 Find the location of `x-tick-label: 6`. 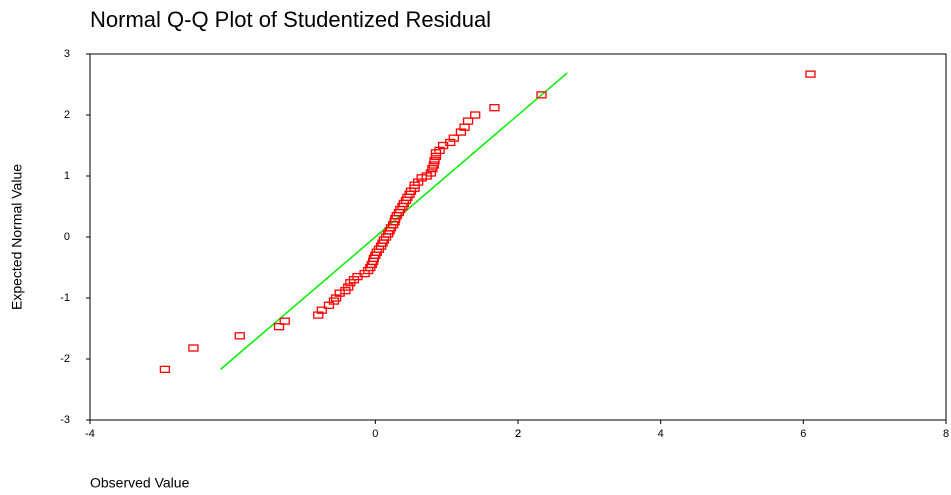

x-tick-label: 6 is located at coordinates (803, 434).